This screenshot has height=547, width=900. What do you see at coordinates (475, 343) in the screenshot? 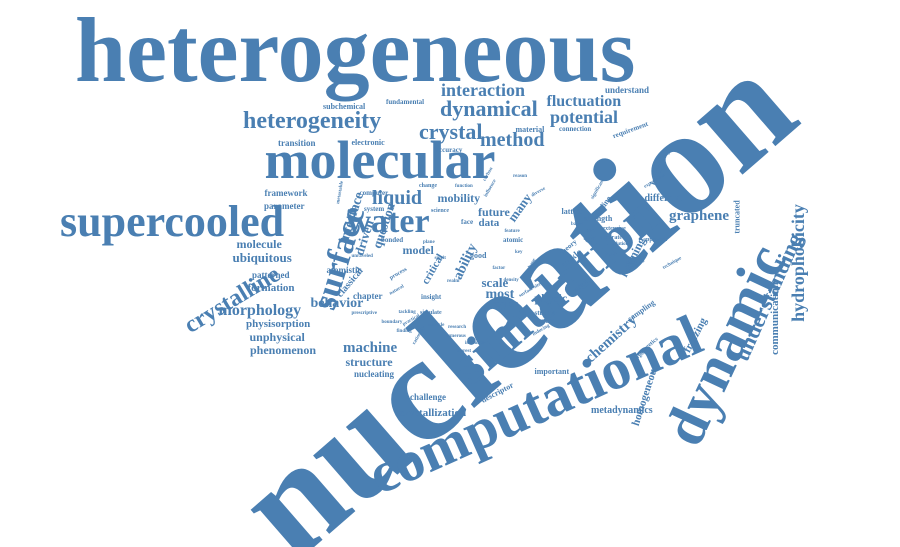
I see `word-immobile: immobile` at bounding box center [475, 343].